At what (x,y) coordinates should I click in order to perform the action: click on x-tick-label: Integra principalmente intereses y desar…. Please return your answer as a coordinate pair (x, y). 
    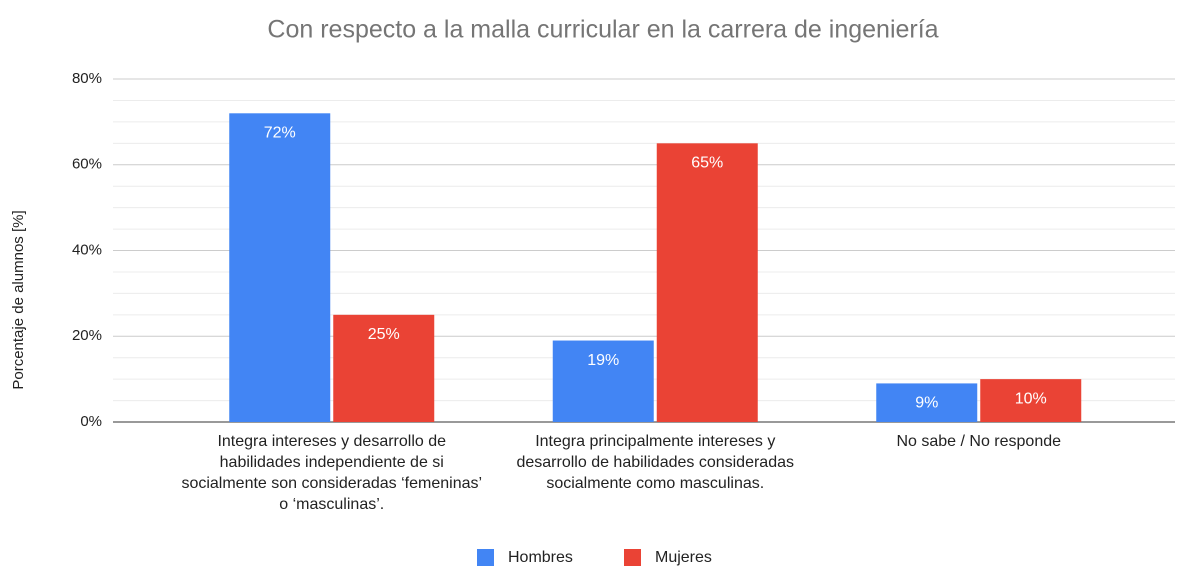
    Looking at the image, I should click on (655, 462).